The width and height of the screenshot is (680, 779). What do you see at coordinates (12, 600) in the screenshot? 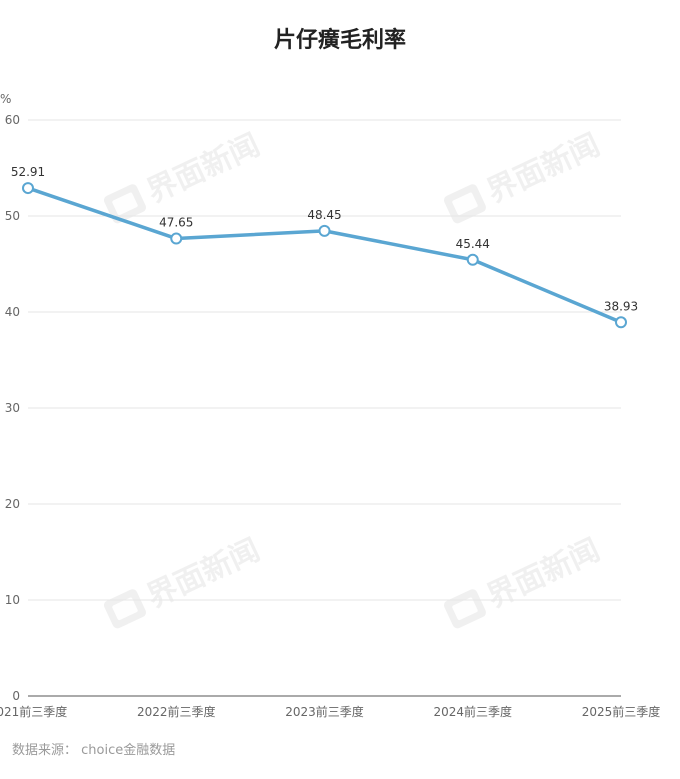
I see `y-tick-label: 10` at bounding box center [12, 600].